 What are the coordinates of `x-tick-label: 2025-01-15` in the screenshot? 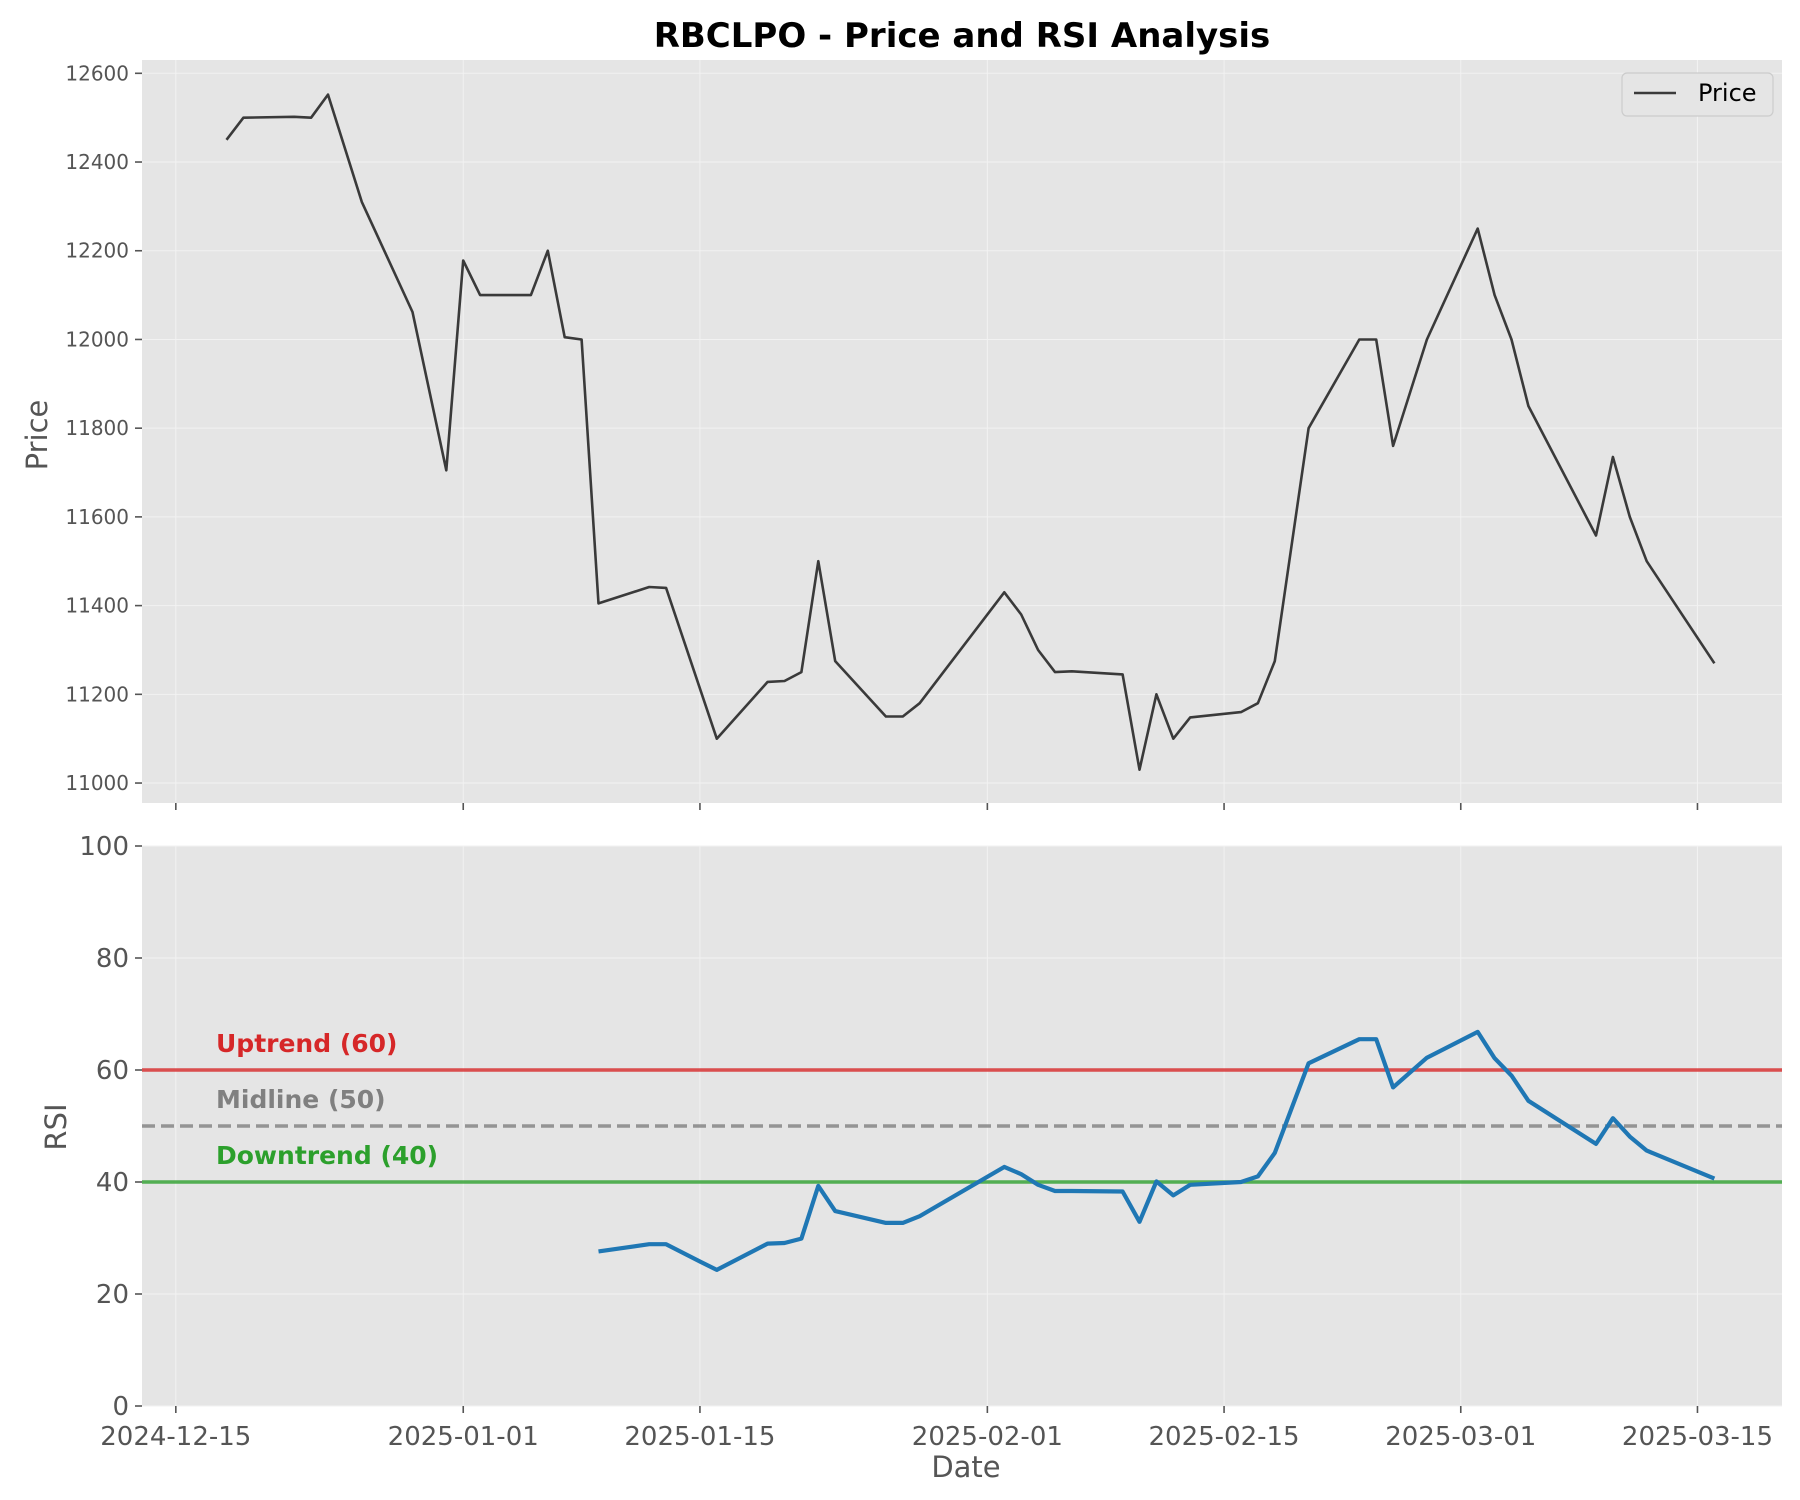 It's located at (699, 1437).